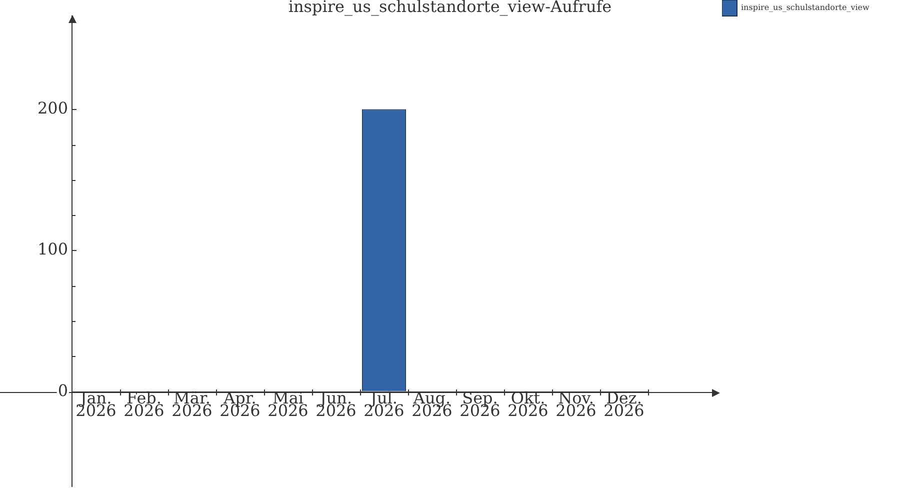 This screenshot has width=900, height=500. What do you see at coordinates (576, 404) in the screenshot?
I see `x-tick-label: Nov. 2026` at bounding box center [576, 404].